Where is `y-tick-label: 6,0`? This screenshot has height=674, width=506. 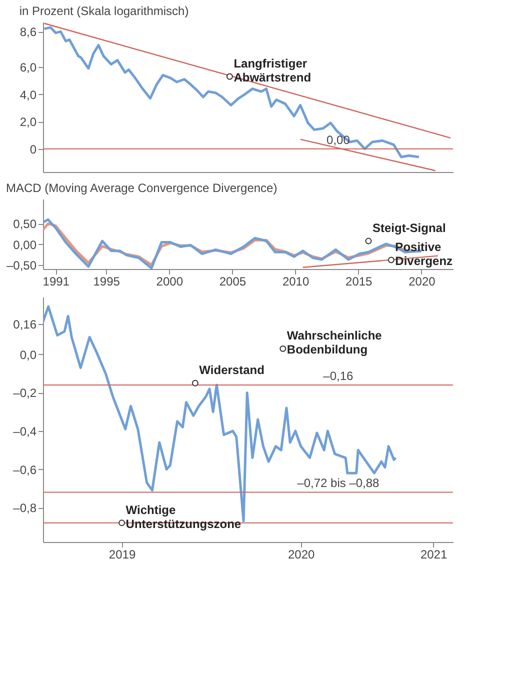 y-tick-label: 6,0 is located at coordinates (28, 67).